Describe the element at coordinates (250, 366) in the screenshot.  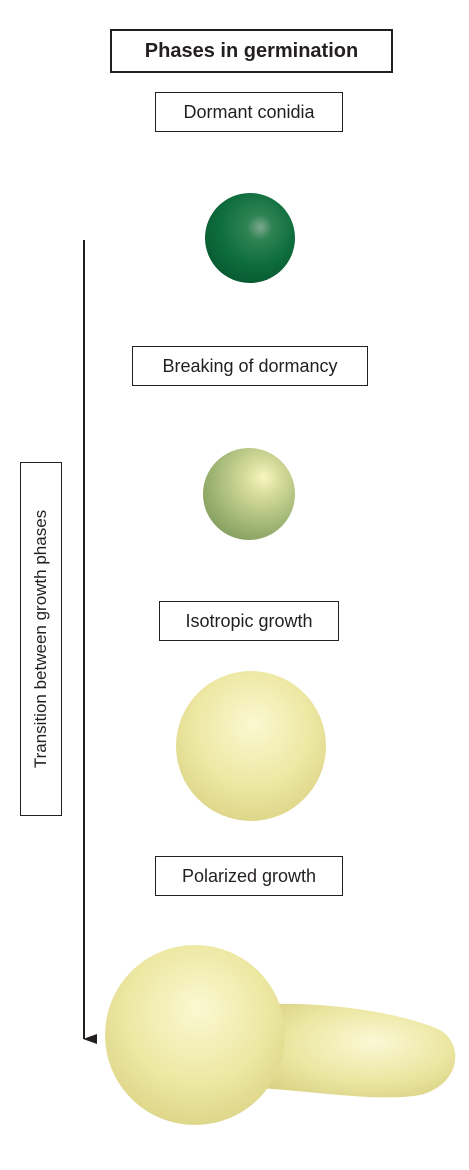
I see `phase-label-breaking: Breaking of dormancy` at that location.